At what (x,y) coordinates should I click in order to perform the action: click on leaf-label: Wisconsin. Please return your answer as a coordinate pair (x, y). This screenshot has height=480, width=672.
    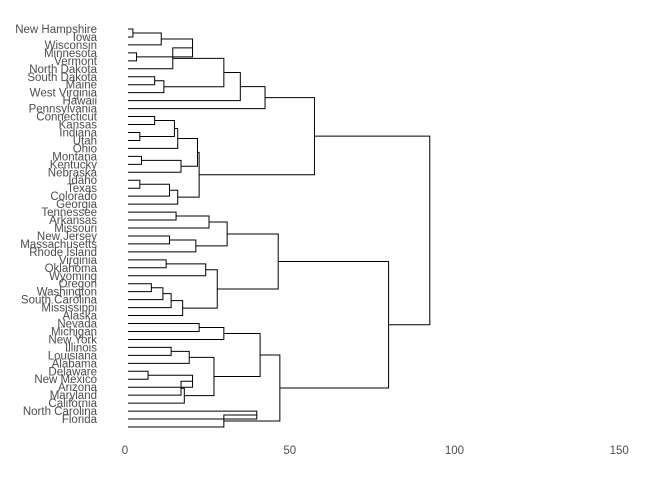
    Looking at the image, I should click on (71, 46).